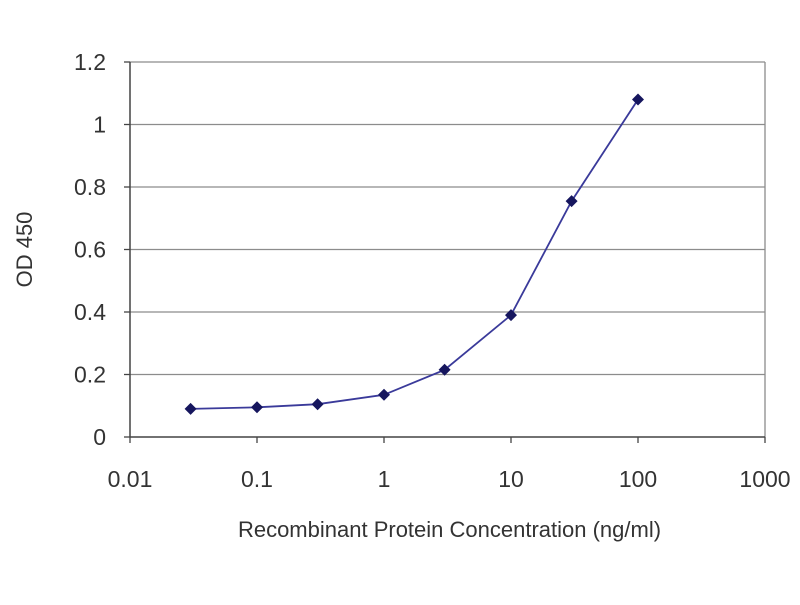 The width and height of the screenshot is (800, 605). Describe the element at coordinates (90, 250) in the screenshot. I see `y-tick-label-3: 0.6` at that location.